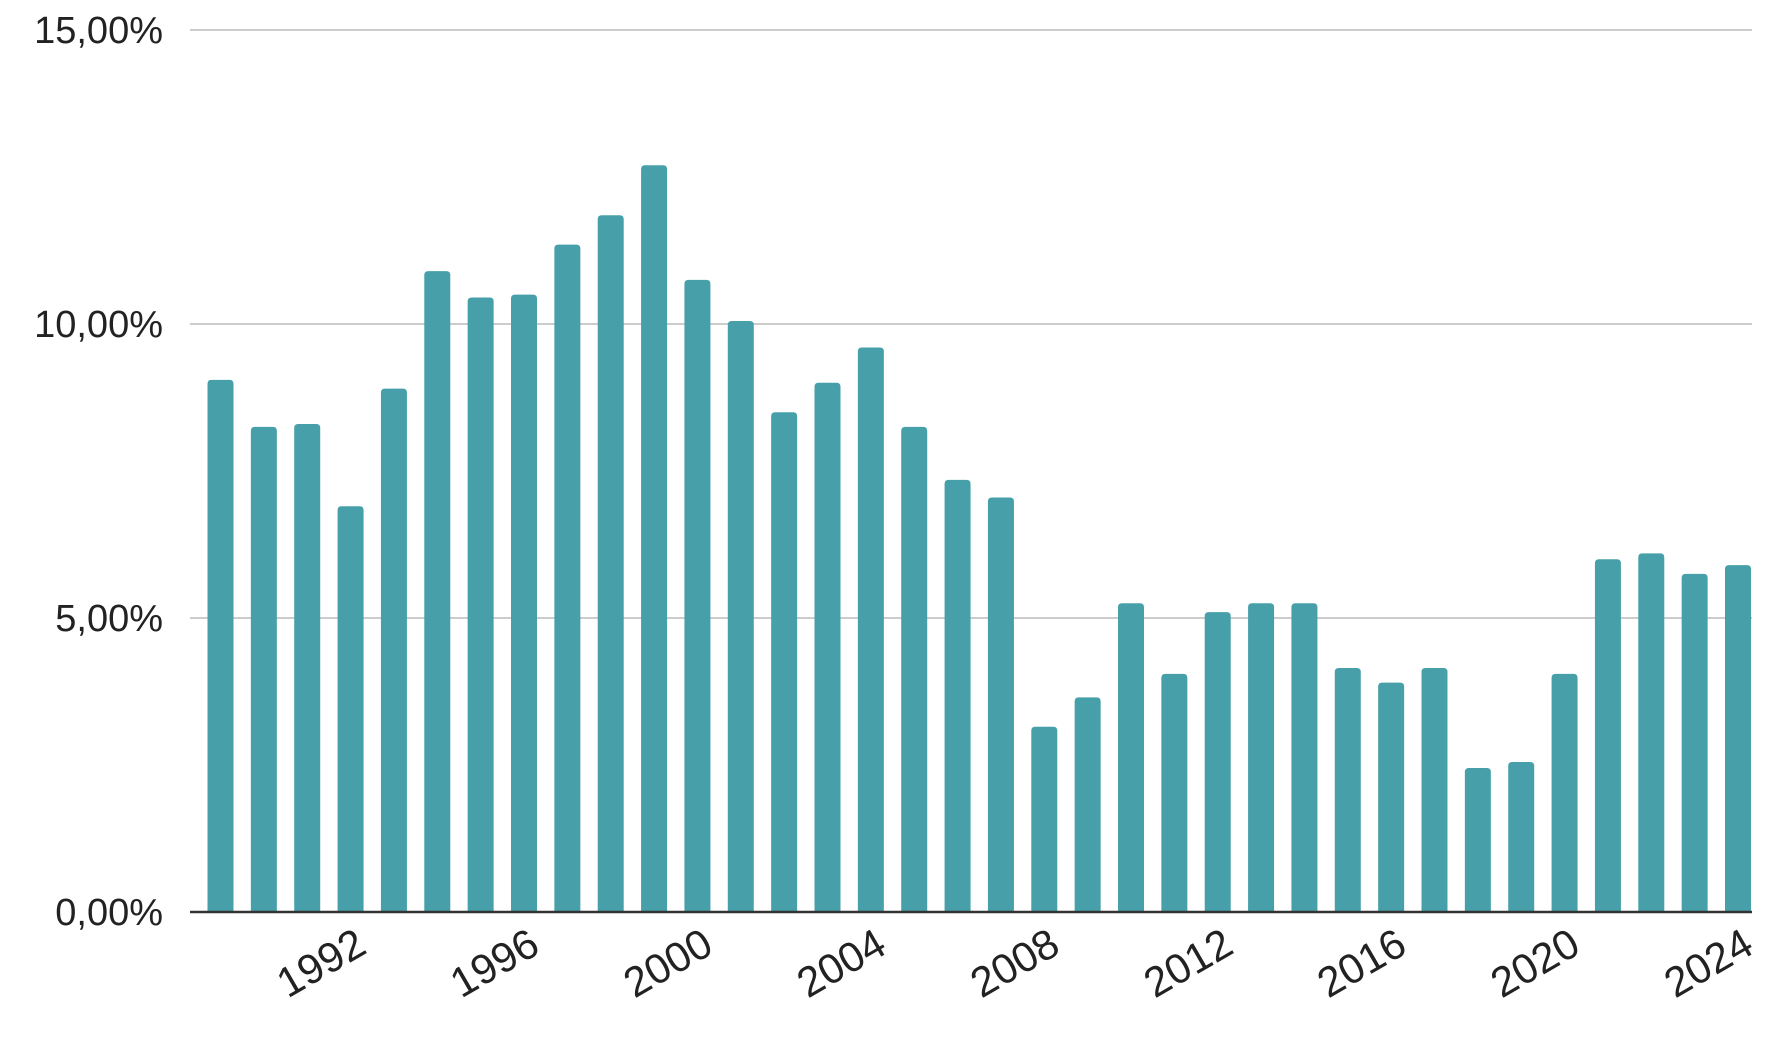 The image size is (1776, 1052). I want to click on y-tick-label: 10,00%, so click(98, 325).